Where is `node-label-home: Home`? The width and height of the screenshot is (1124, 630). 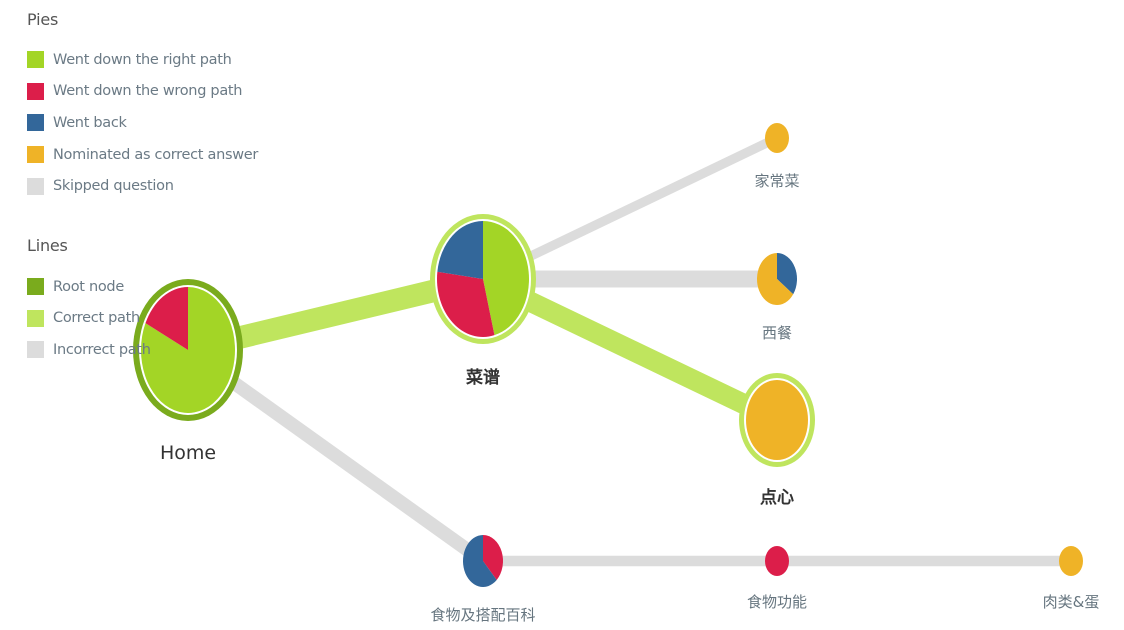 node-label-home: Home is located at coordinates (188, 453).